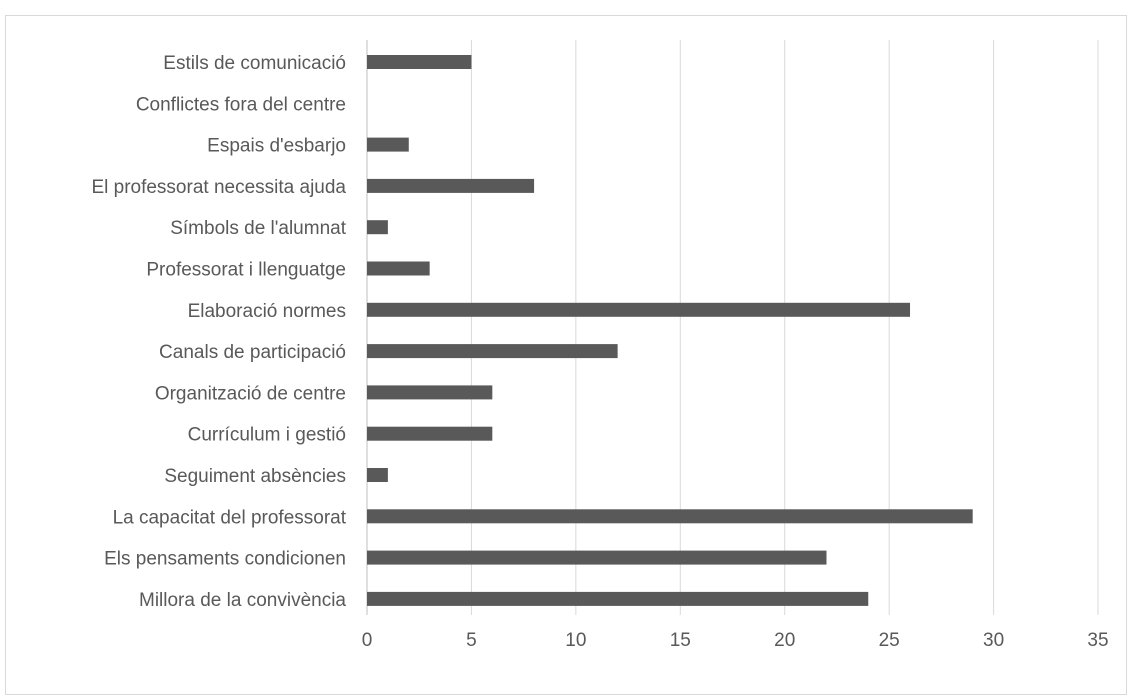  What do you see at coordinates (250, 393) in the screenshot?
I see `category-label: Organització de centre` at bounding box center [250, 393].